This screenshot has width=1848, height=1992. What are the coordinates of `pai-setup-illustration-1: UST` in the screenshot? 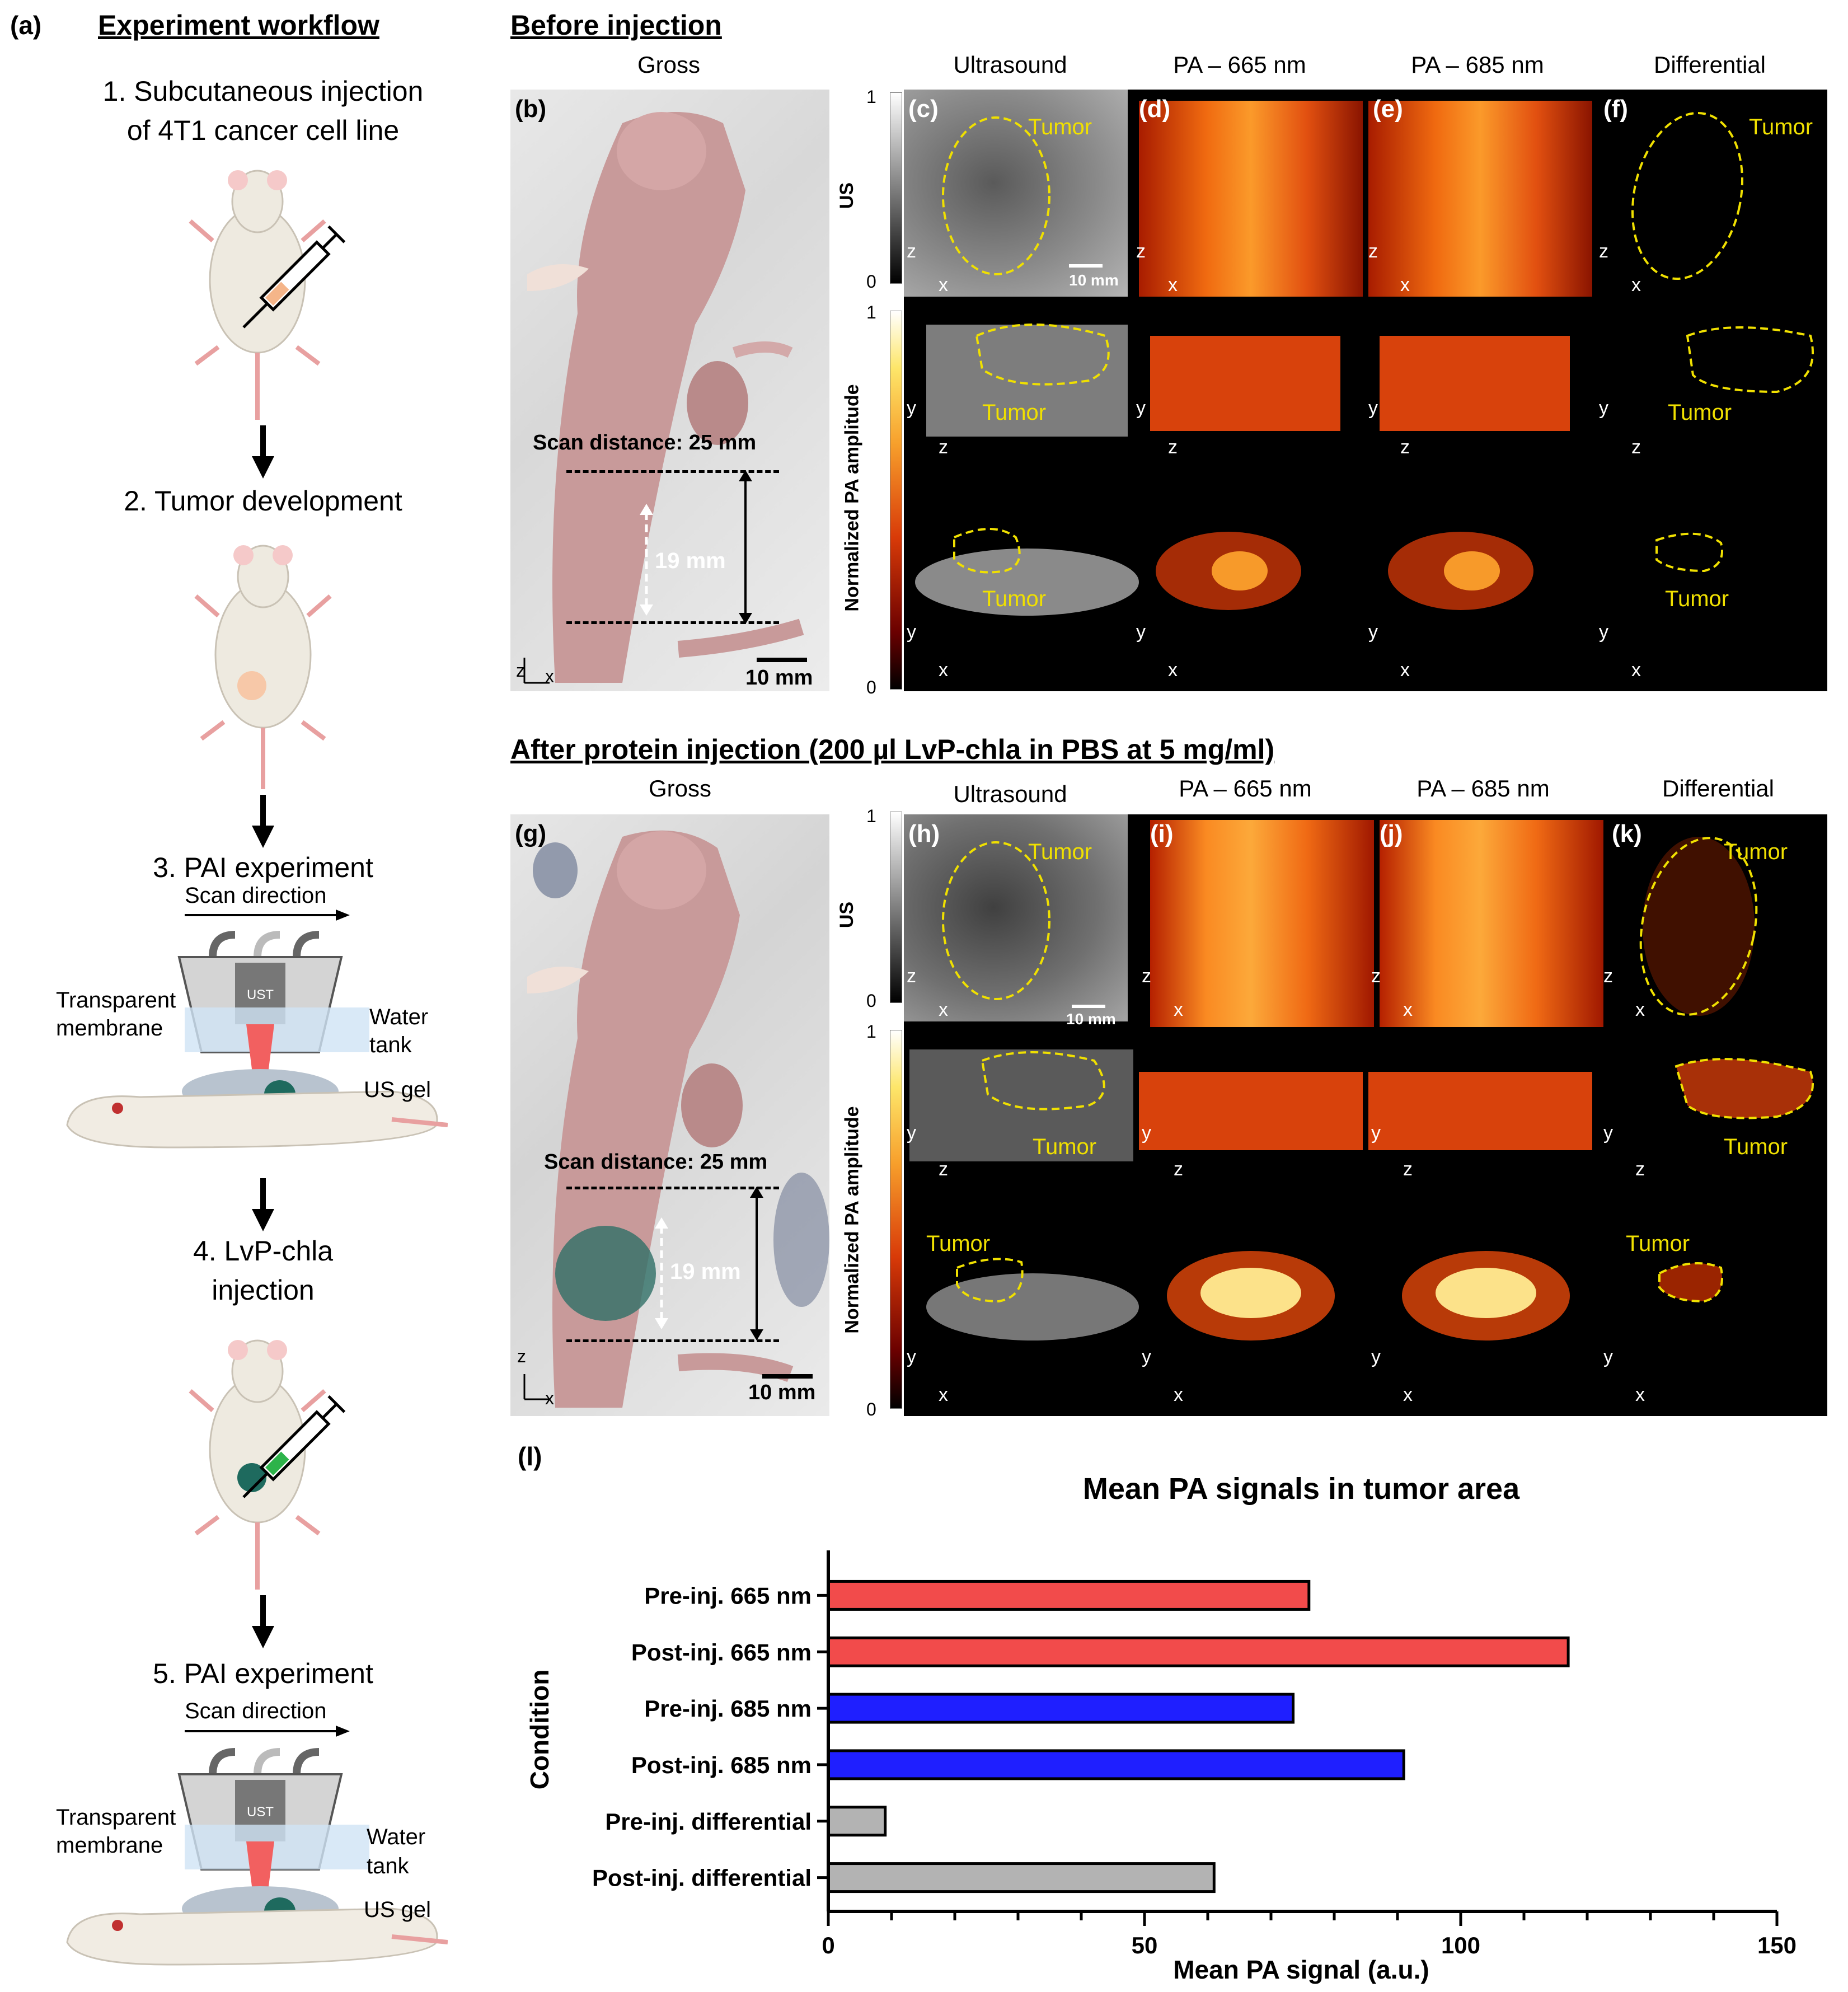 It's located at (257, 1040).